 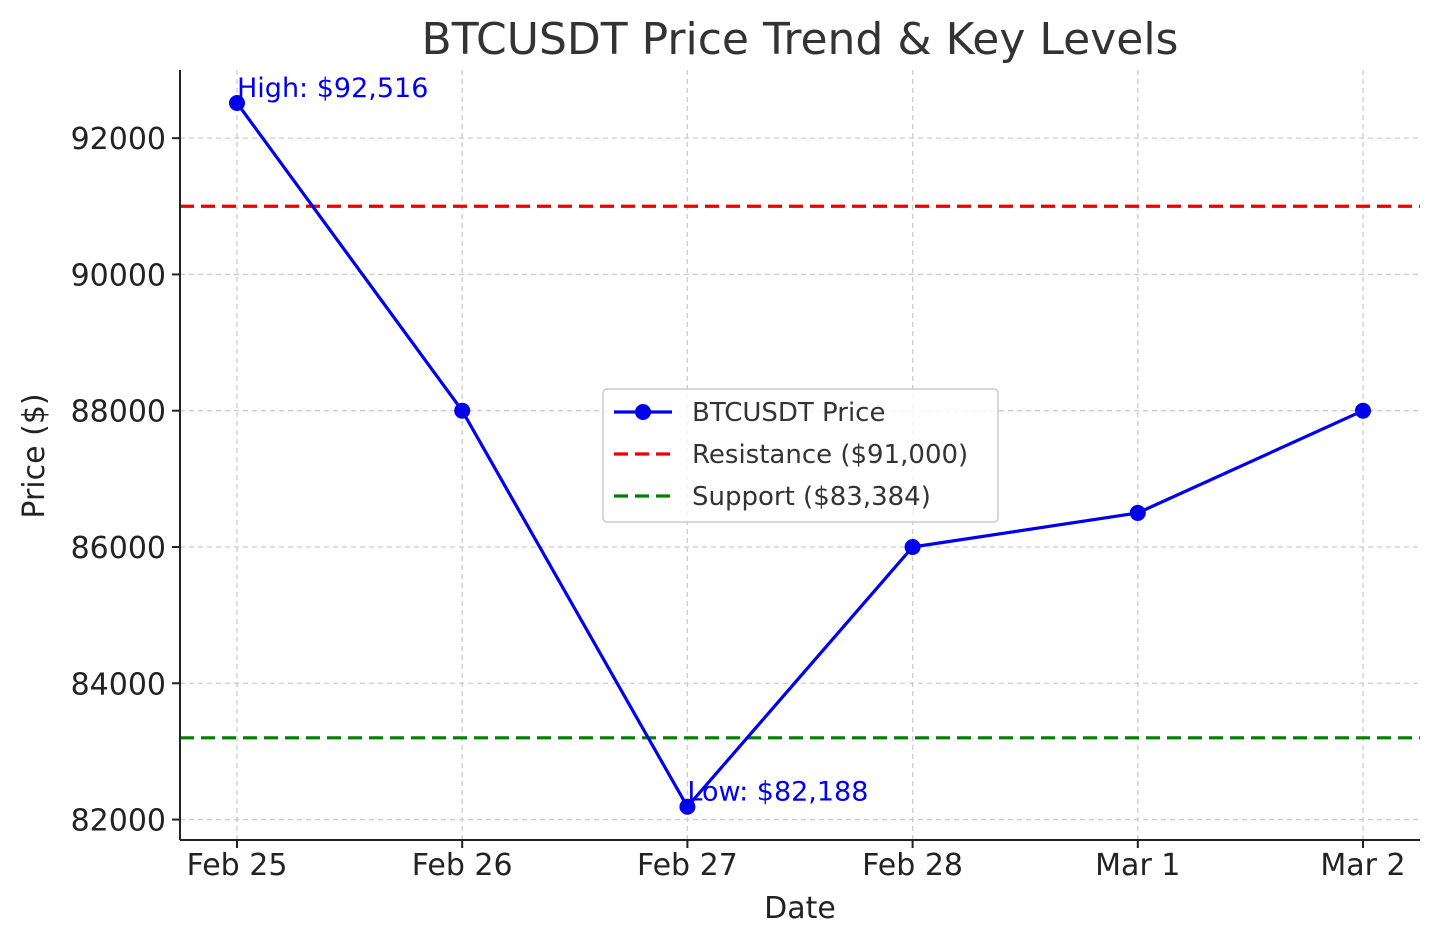 What do you see at coordinates (788, 413) in the screenshot?
I see `legend-label-price: BTCUSDT Price` at bounding box center [788, 413].